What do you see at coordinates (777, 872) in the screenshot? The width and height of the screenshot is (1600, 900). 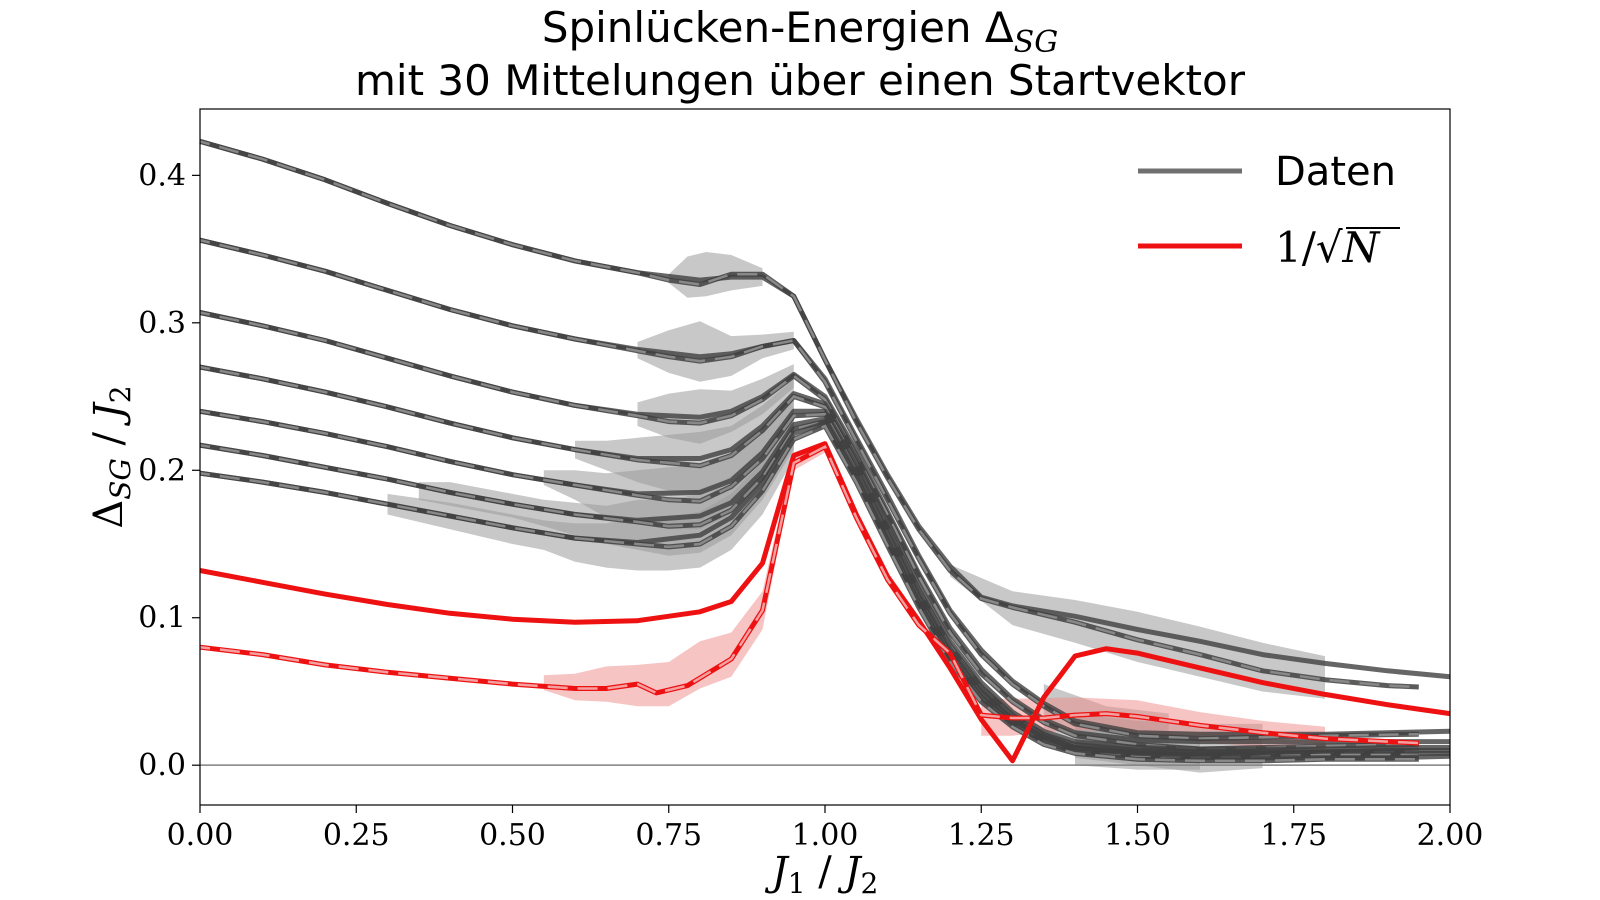 I see `x-label-main: J` at bounding box center [777, 872].